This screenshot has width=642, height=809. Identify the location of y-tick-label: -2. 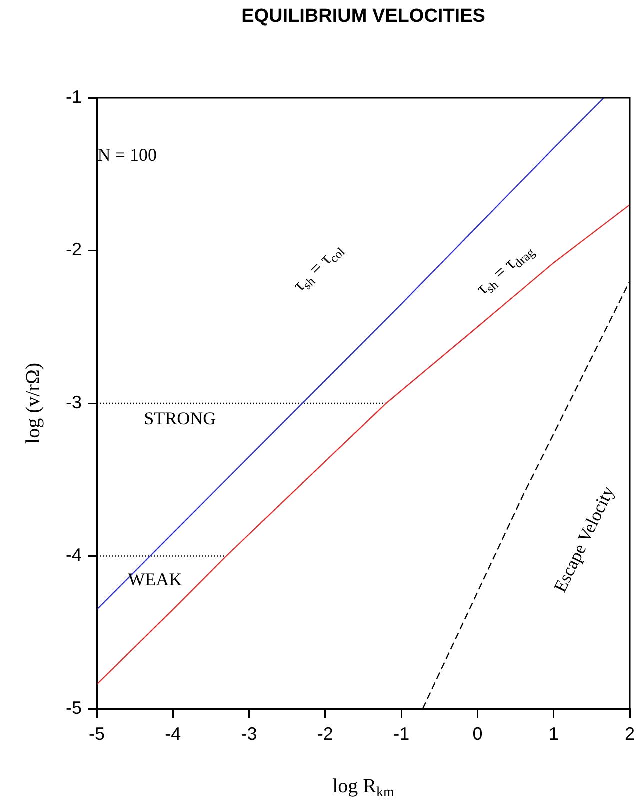
(74, 250).